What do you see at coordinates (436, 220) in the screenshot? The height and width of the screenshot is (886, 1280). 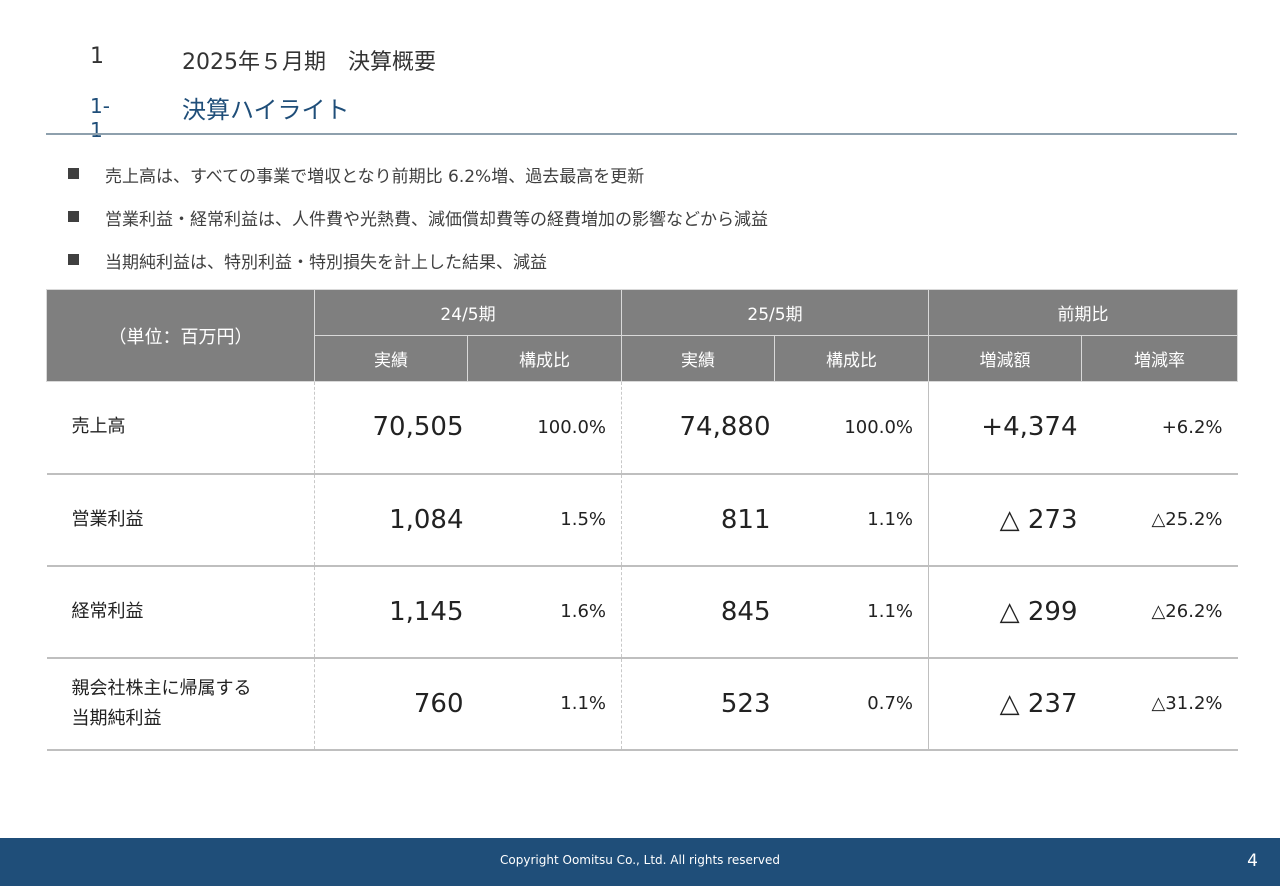 I see `bullet-text: 営業利益・経常利益は、人件費や光熱費、減価償却費等の経費増加の影響などから減益` at bounding box center [436, 220].